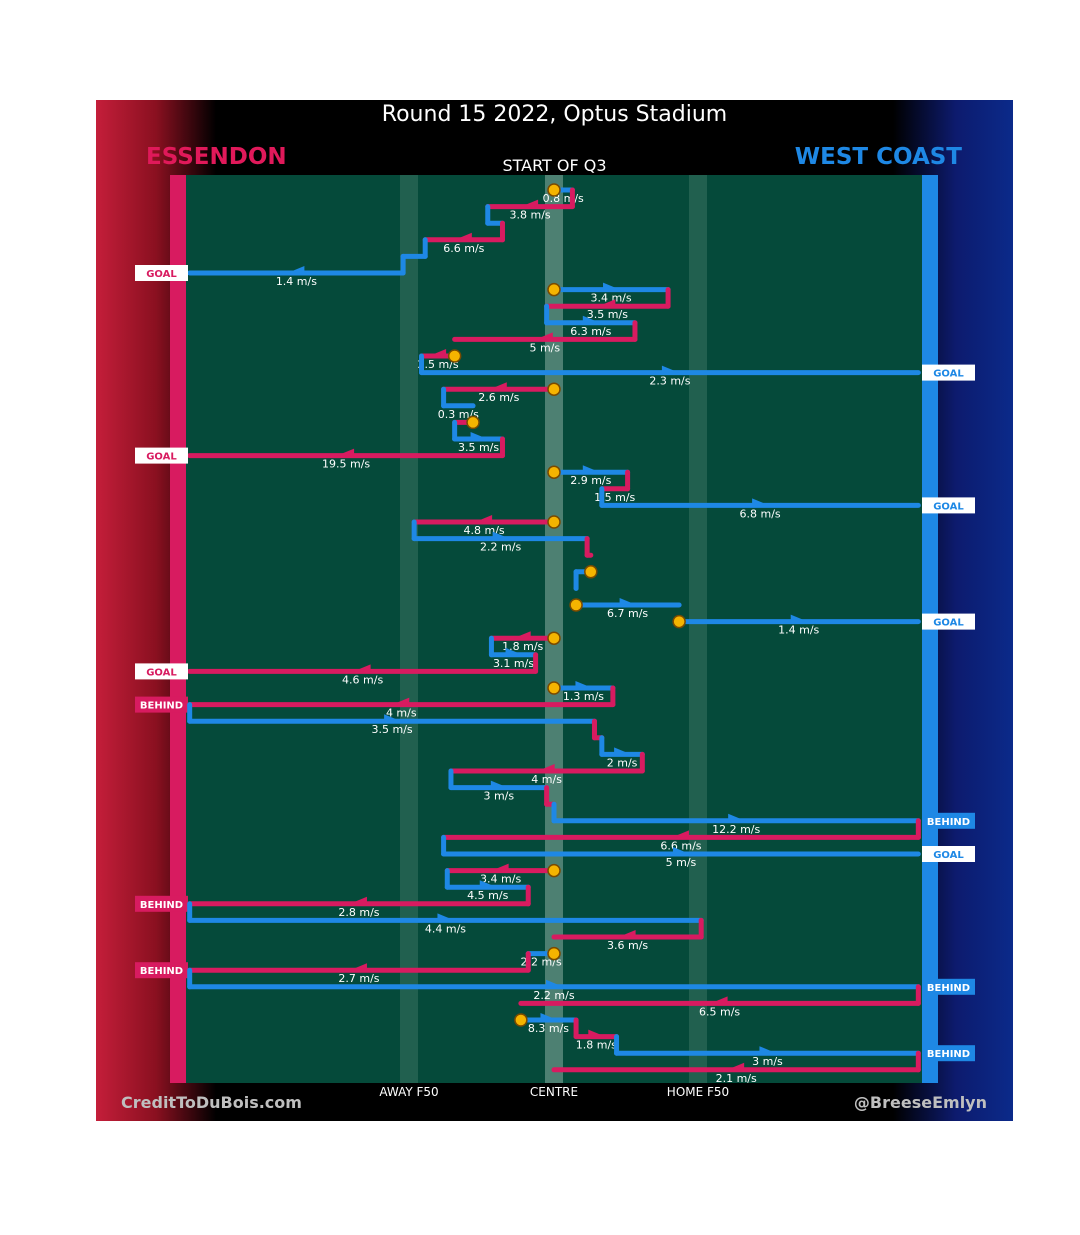 This screenshot has width=1080, height=1235. Describe the element at coordinates (554, 165) in the screenshot. I see `chart-subtitle: START OF Q3` at that location.